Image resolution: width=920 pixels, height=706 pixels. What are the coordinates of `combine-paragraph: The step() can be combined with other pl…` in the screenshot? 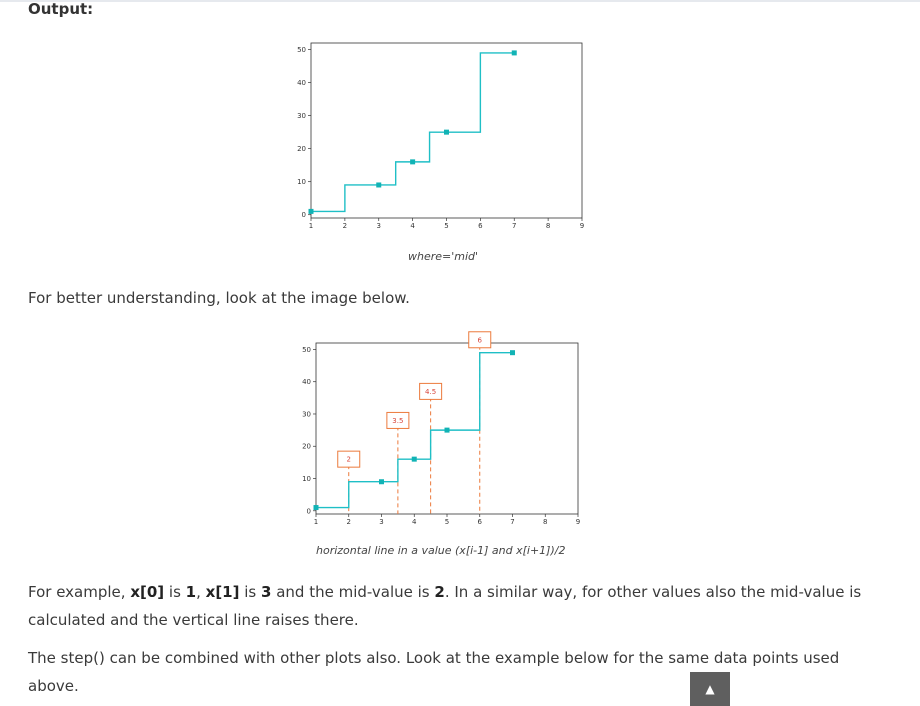 It's located at (434, 672).